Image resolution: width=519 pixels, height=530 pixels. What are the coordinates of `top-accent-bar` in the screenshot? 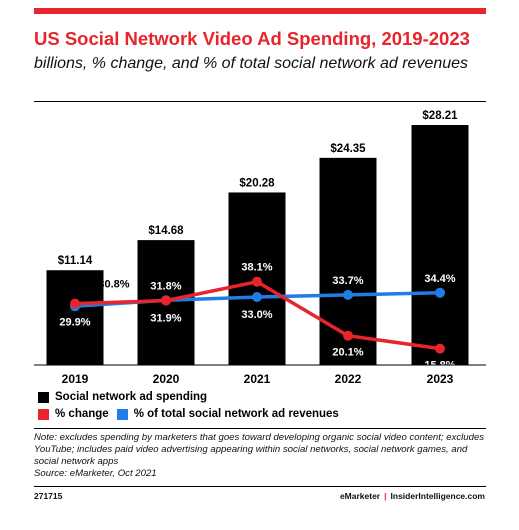 It's located at (260, 11).